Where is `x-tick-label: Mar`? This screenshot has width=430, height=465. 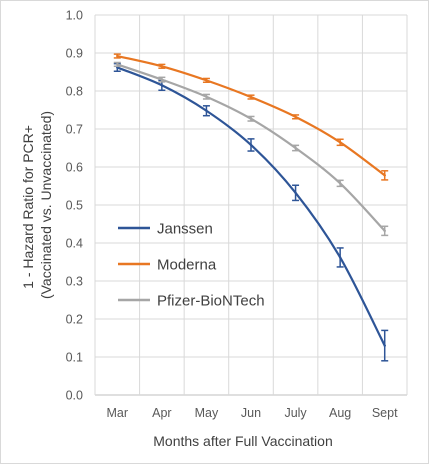
x-tick-label: Mar is located at coordinates (118, 413).